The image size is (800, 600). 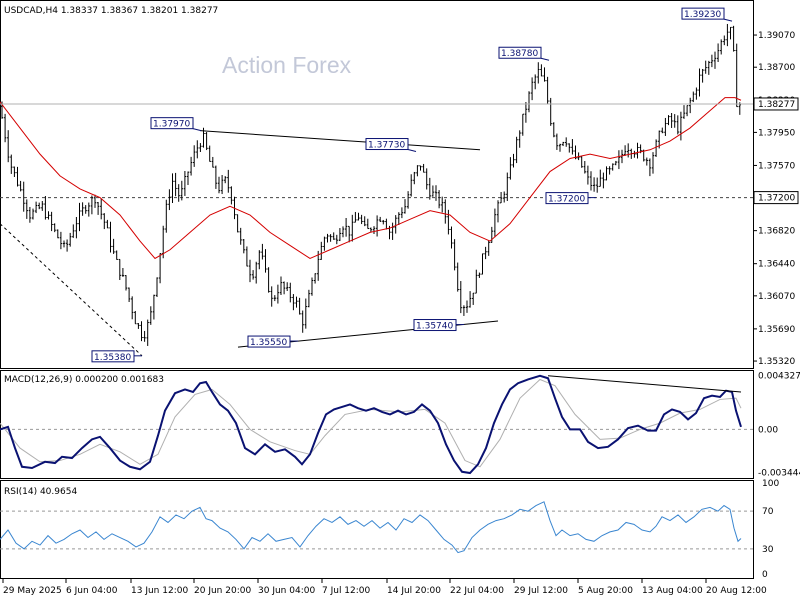 I want to click on annotation-label: 1.39230, so click(x=702, y=15).